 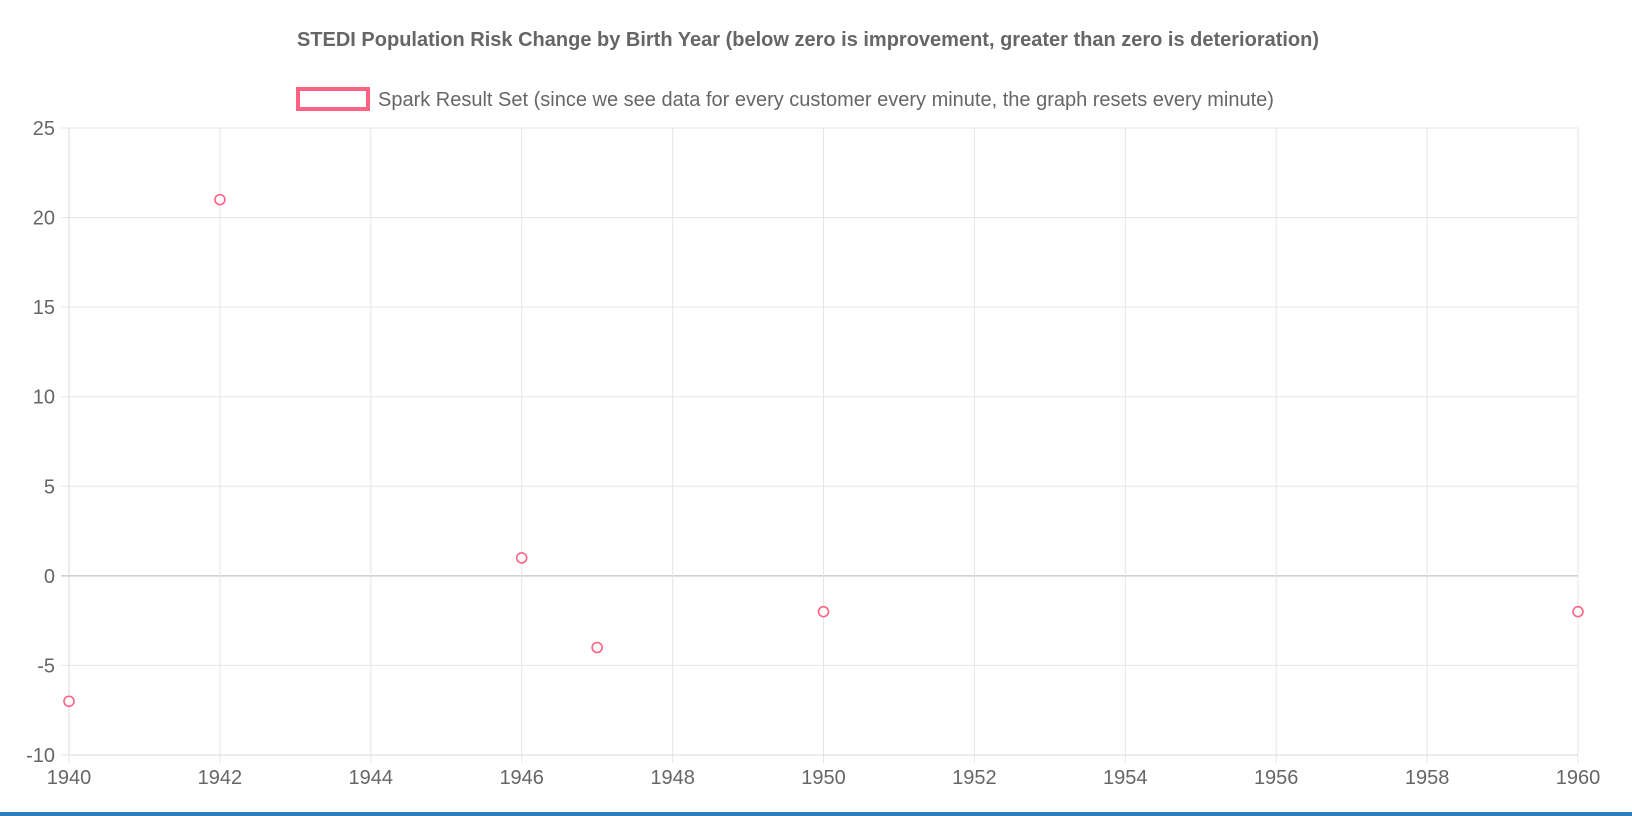 What do you see at coordinates (49, 487) in the screenshot?
I see `y-tick-label: 5` at bounding box center [49, 487].